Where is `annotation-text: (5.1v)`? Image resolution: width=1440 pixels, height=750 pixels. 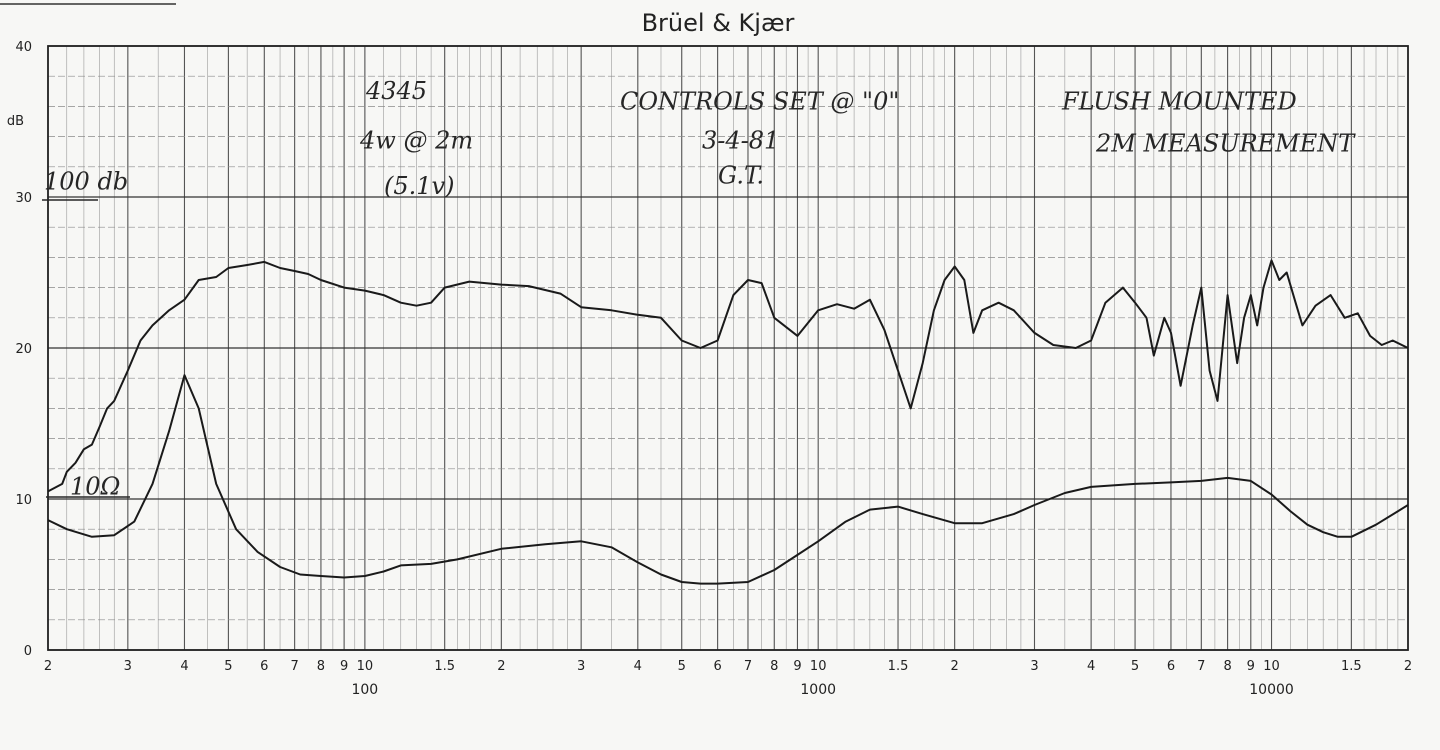 annotation-text: (5.1v) is located at coordinates (419, 186).